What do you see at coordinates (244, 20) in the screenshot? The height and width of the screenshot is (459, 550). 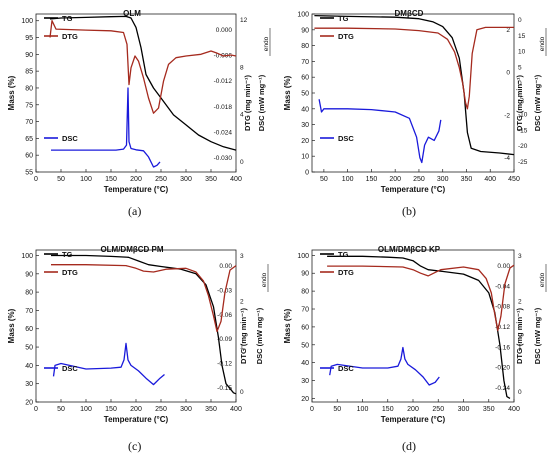 I see `dsc-tick-label: 12` at bounding box center [244, 20].